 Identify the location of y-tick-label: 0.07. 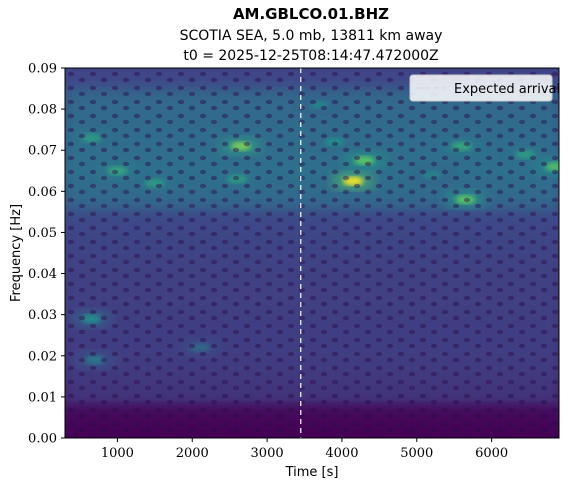
(42, 151).